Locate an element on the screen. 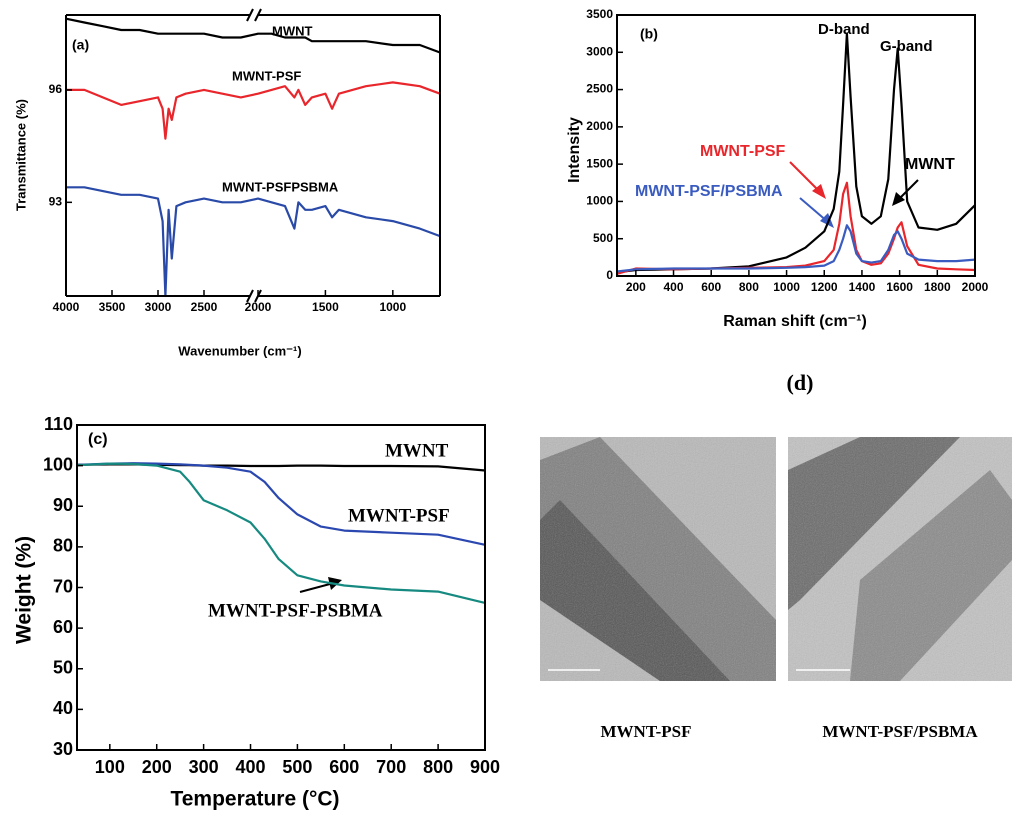  y-tick-label: 50 is located at coordinates (63, 668).